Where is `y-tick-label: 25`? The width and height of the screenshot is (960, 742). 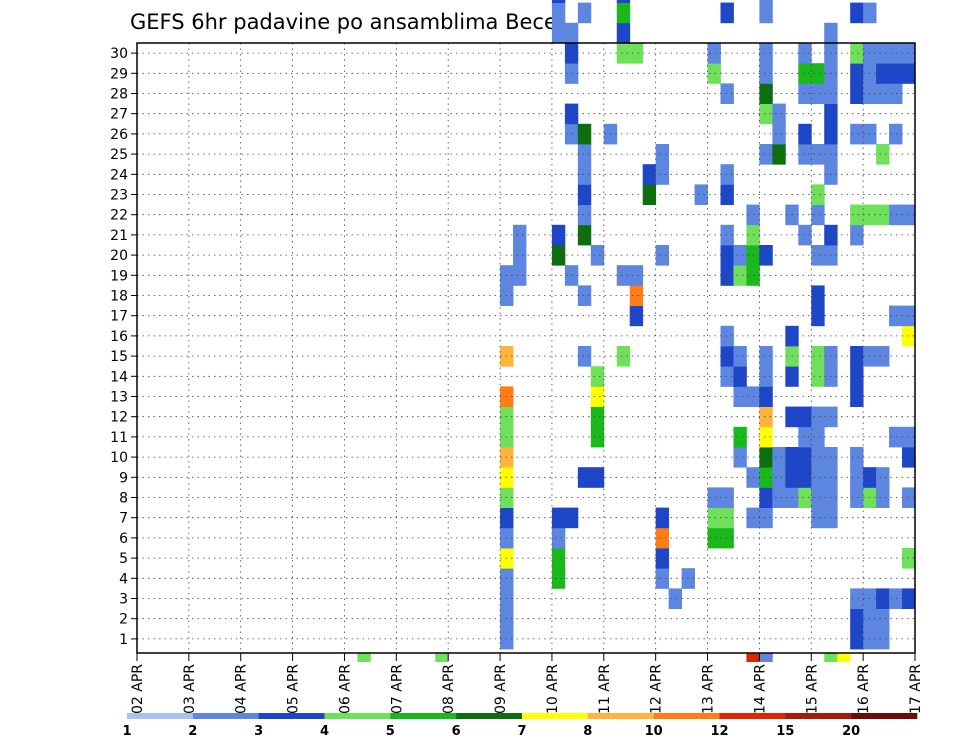 y-tick-label: 25 is located at coordinates (119, 155).